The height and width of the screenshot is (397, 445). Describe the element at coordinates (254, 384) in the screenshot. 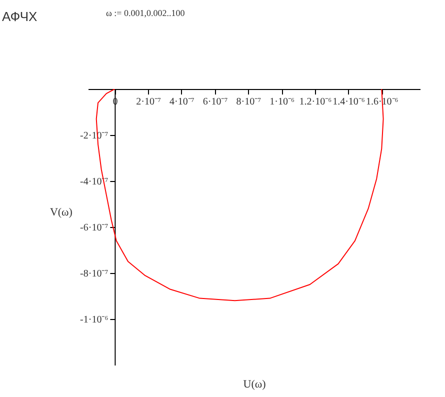

I see `x-axis-title: U(ω)` at that location.